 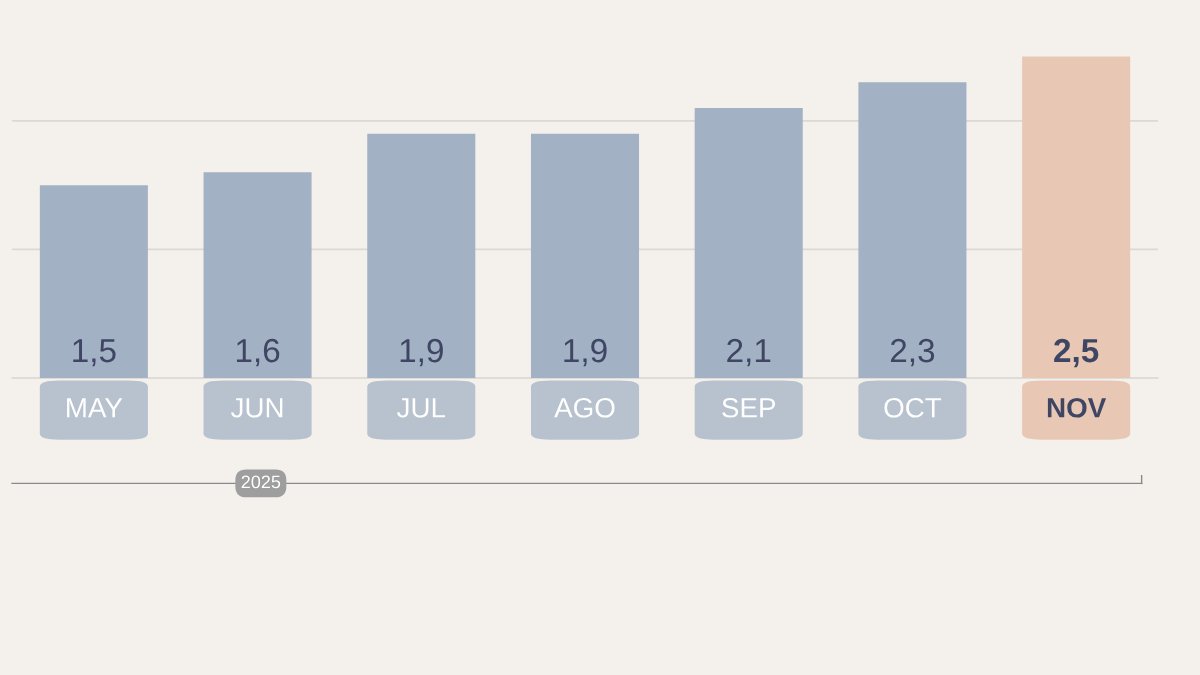 What do you see at coordinates (261, 482) in the screenshot?
I see `text: 2025` at bounding box center [261, 482].